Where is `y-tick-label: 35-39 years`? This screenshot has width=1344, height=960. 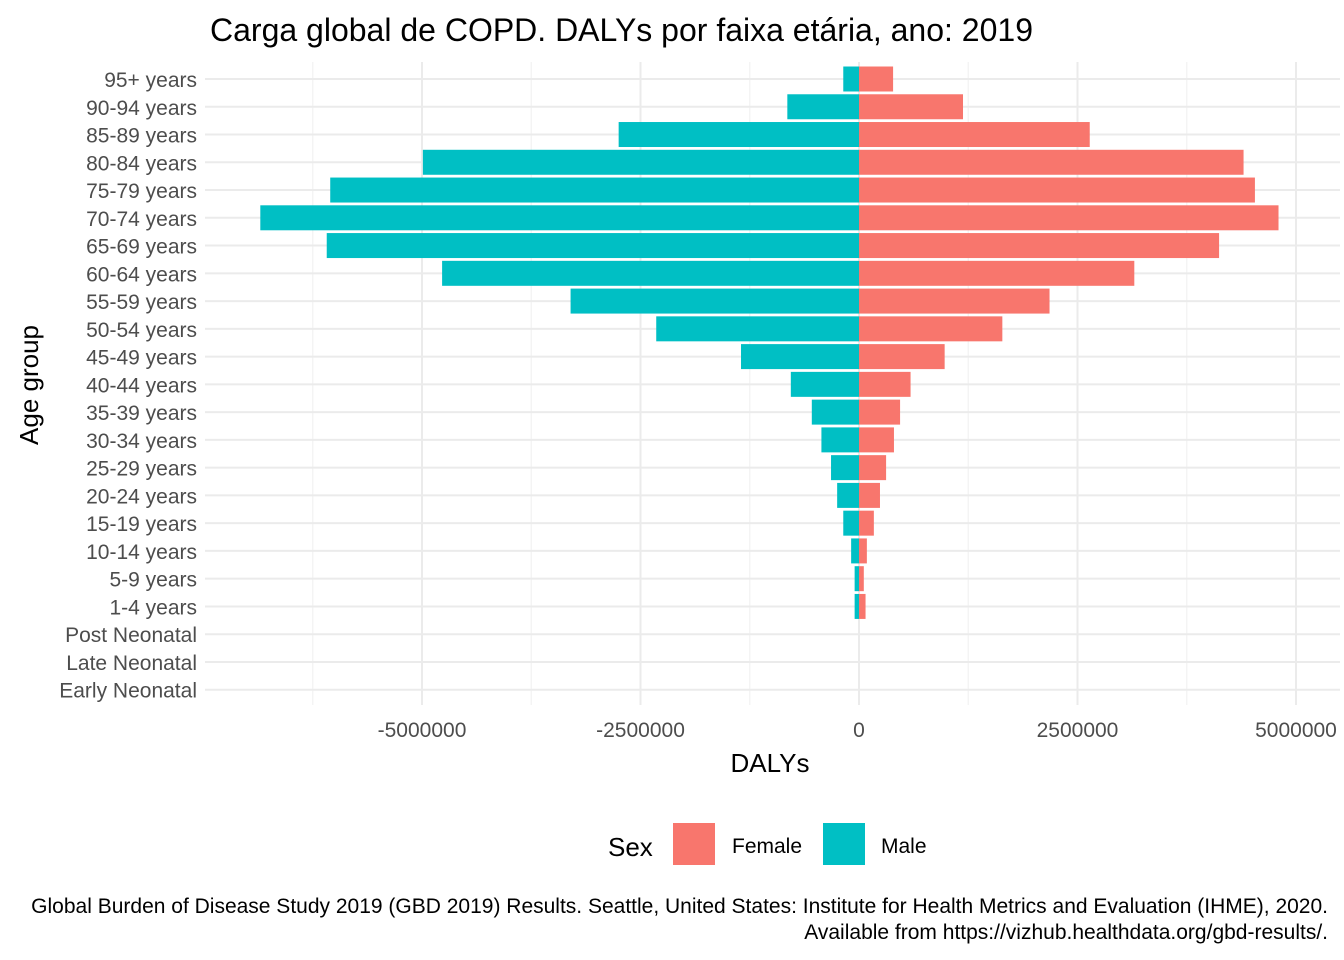 y-tick-label: 35-39 years is located at coordinates (141, 413).